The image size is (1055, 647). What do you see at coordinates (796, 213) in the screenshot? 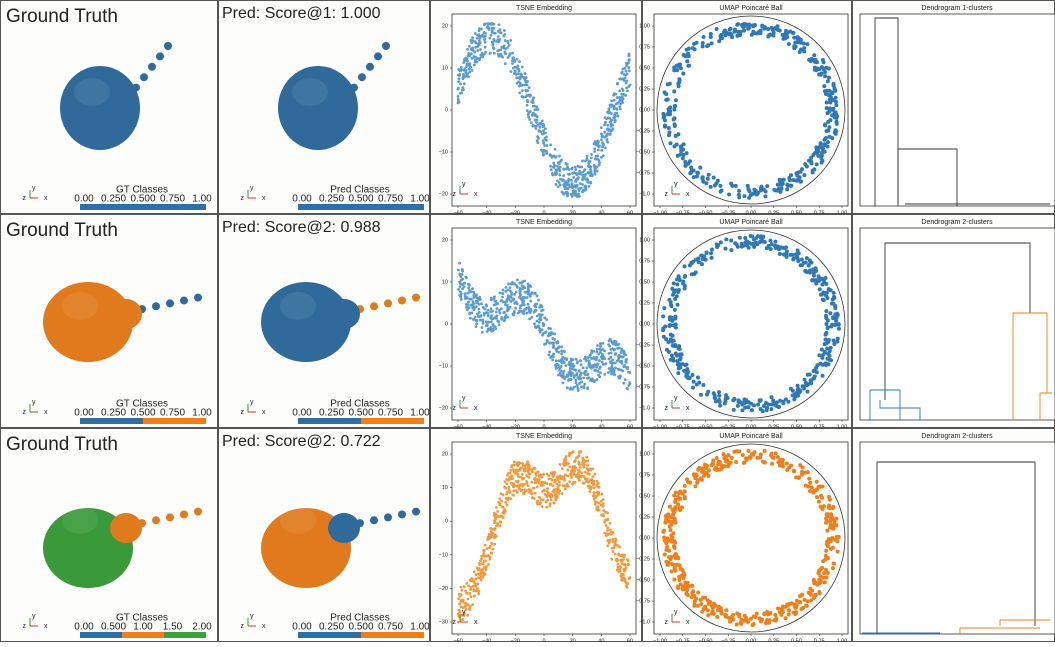
I see `x-tick-label: 0.50` at bounding box center [796, 213].